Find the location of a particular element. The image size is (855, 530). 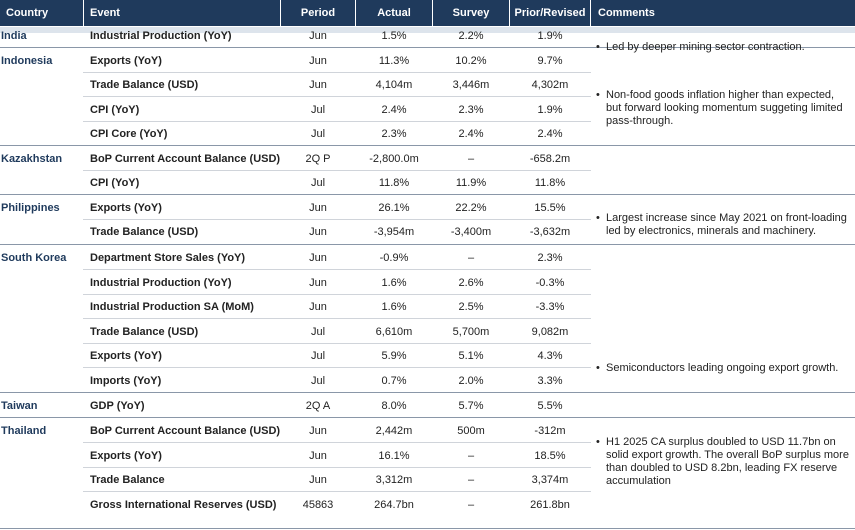

cell-survey: 2.0% is located at coordinates (471, 381).